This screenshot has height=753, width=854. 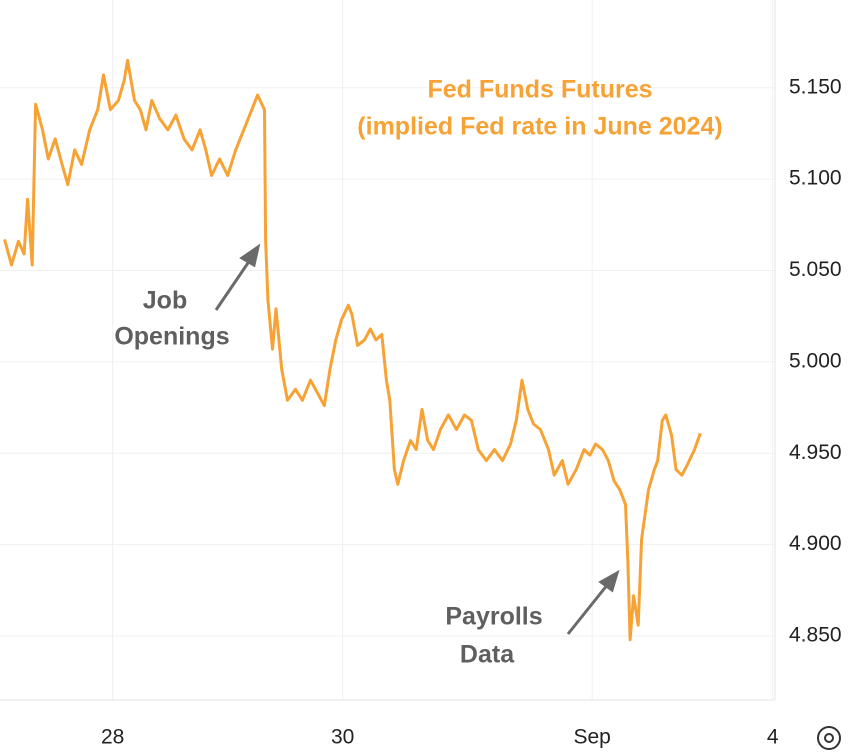 I want to click on settings-icon, so click(x=829, y=738).